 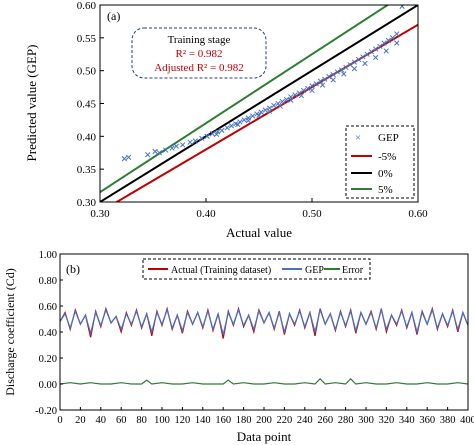 What do you see at coordinates (385, 190) in the screenshot?
I see `legend-label-plus5: 5%` at bounding box center [385, 190].